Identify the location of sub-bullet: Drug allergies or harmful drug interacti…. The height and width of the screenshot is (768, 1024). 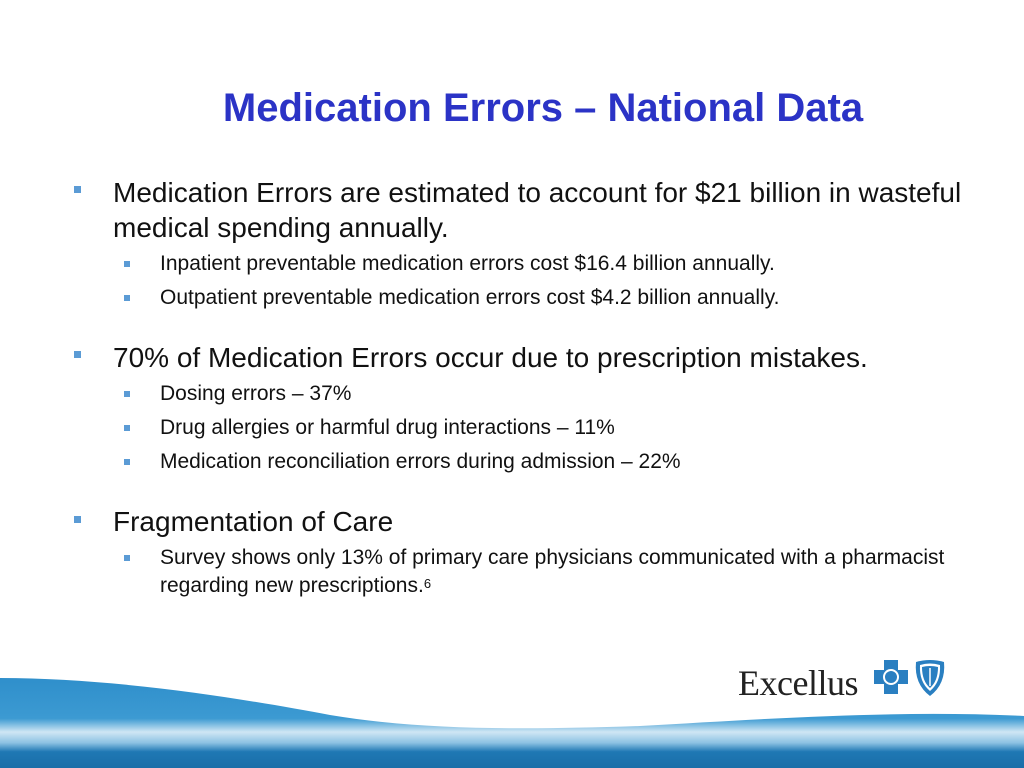
(387, 427).